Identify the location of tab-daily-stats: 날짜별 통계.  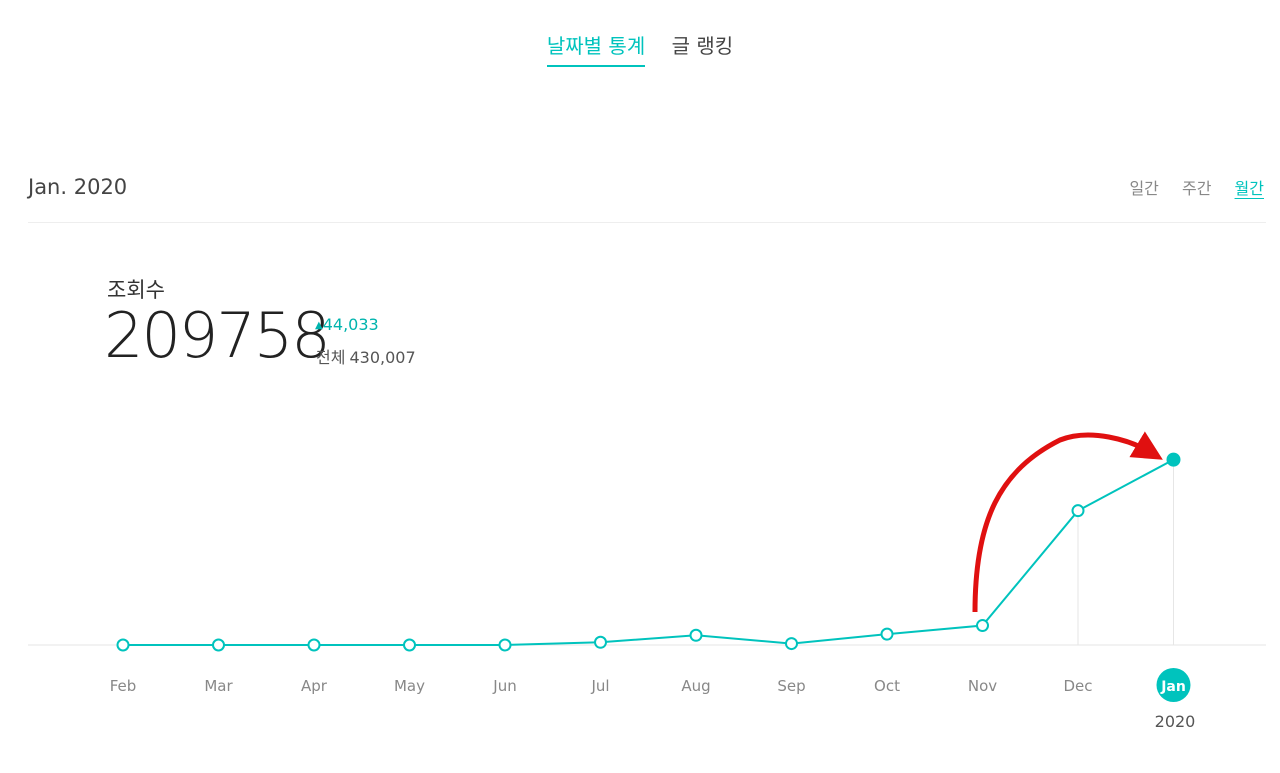
(596, 48).